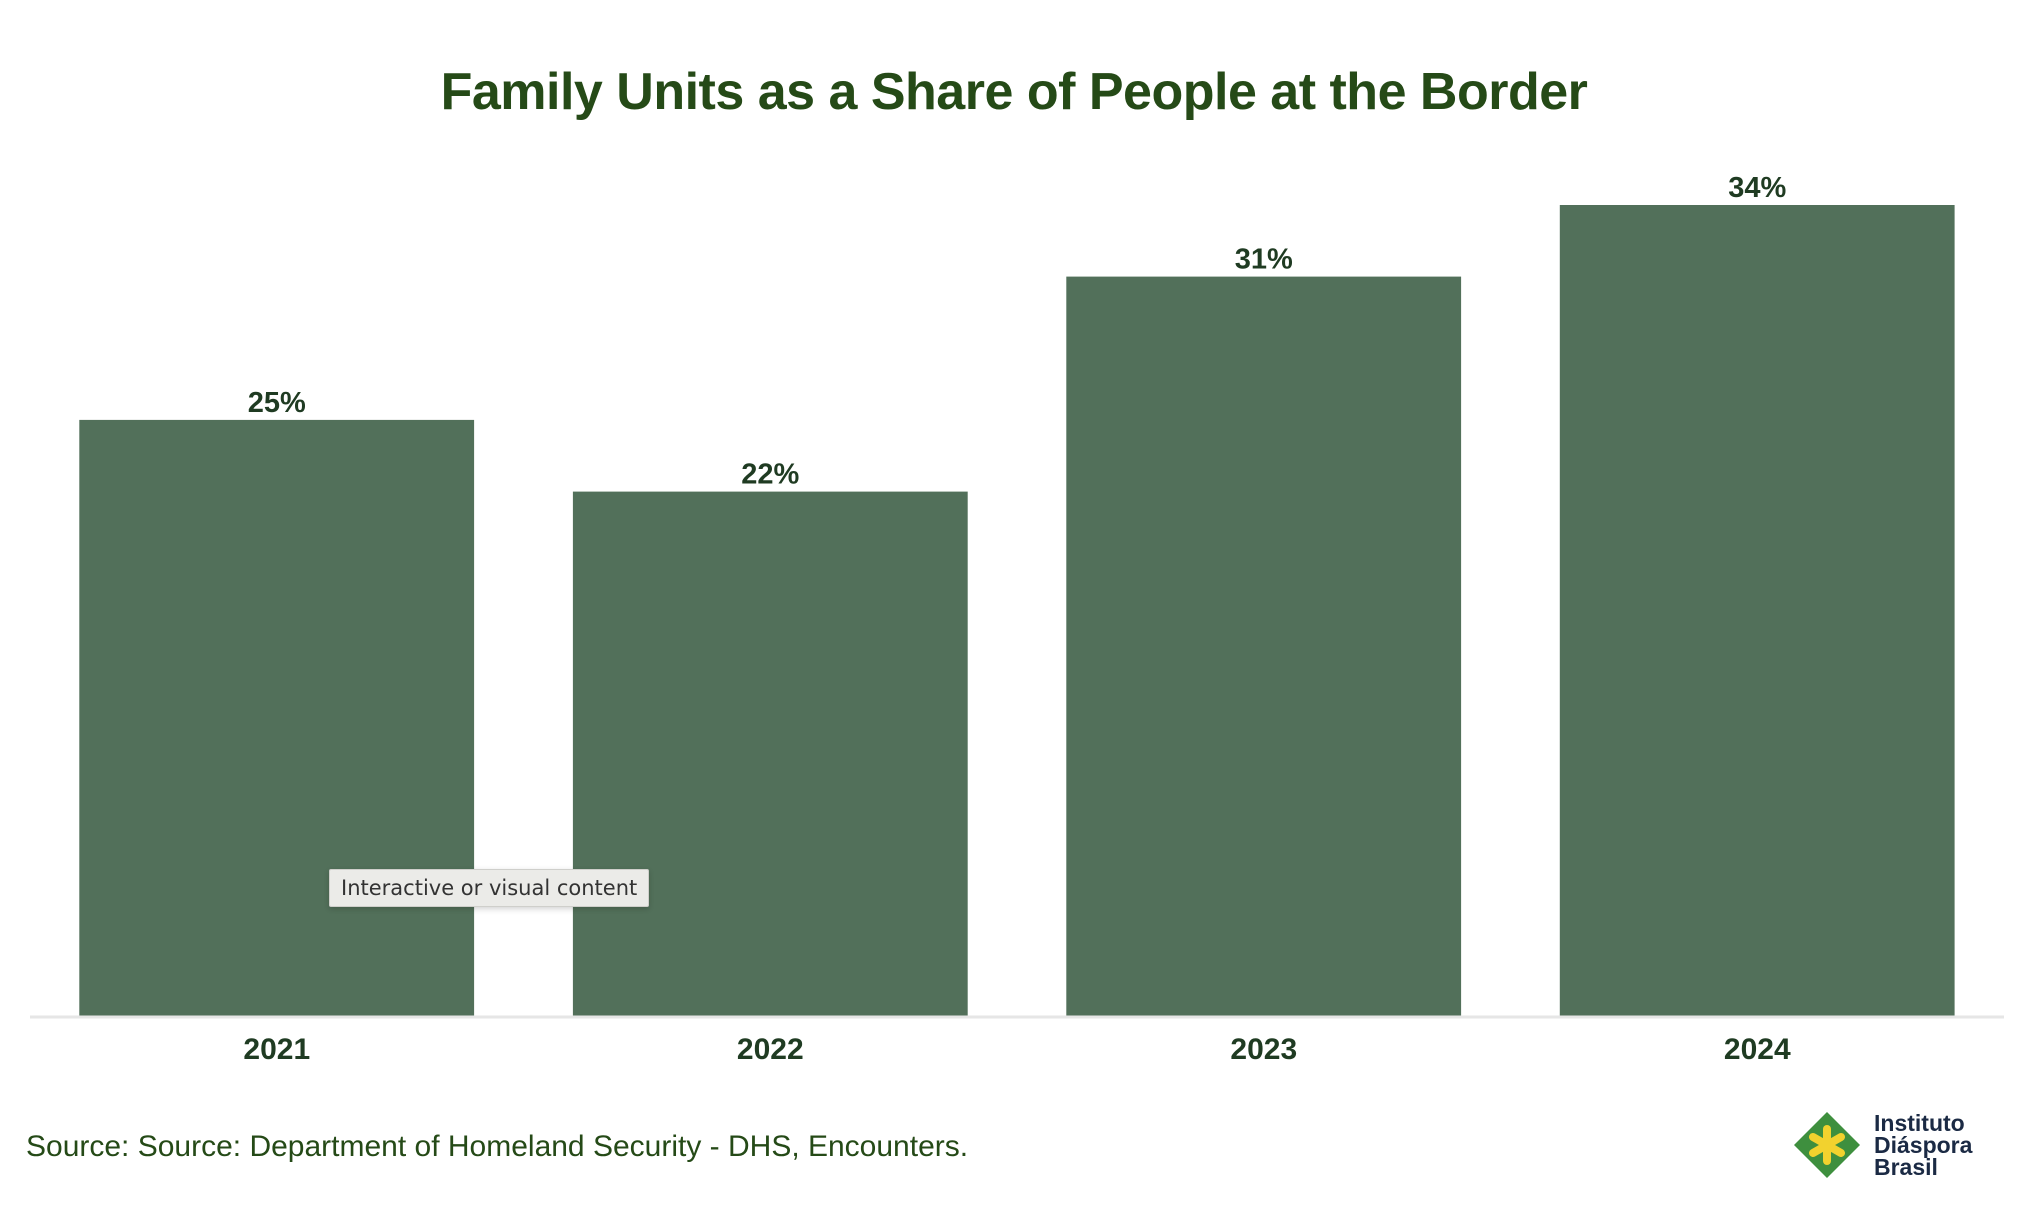 Image resolution: width=2028 pixels, height=1212 pixels. I want to click on bar-2022, so click(770, 754).